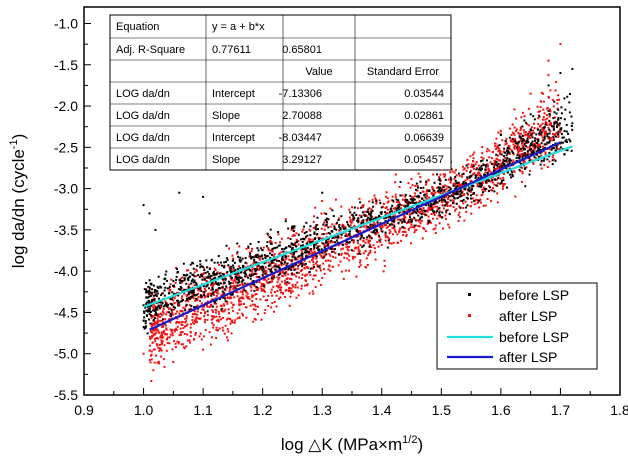  I want to click on x-axis-label: log △K (MPa×m1/2), so click(352, 444).